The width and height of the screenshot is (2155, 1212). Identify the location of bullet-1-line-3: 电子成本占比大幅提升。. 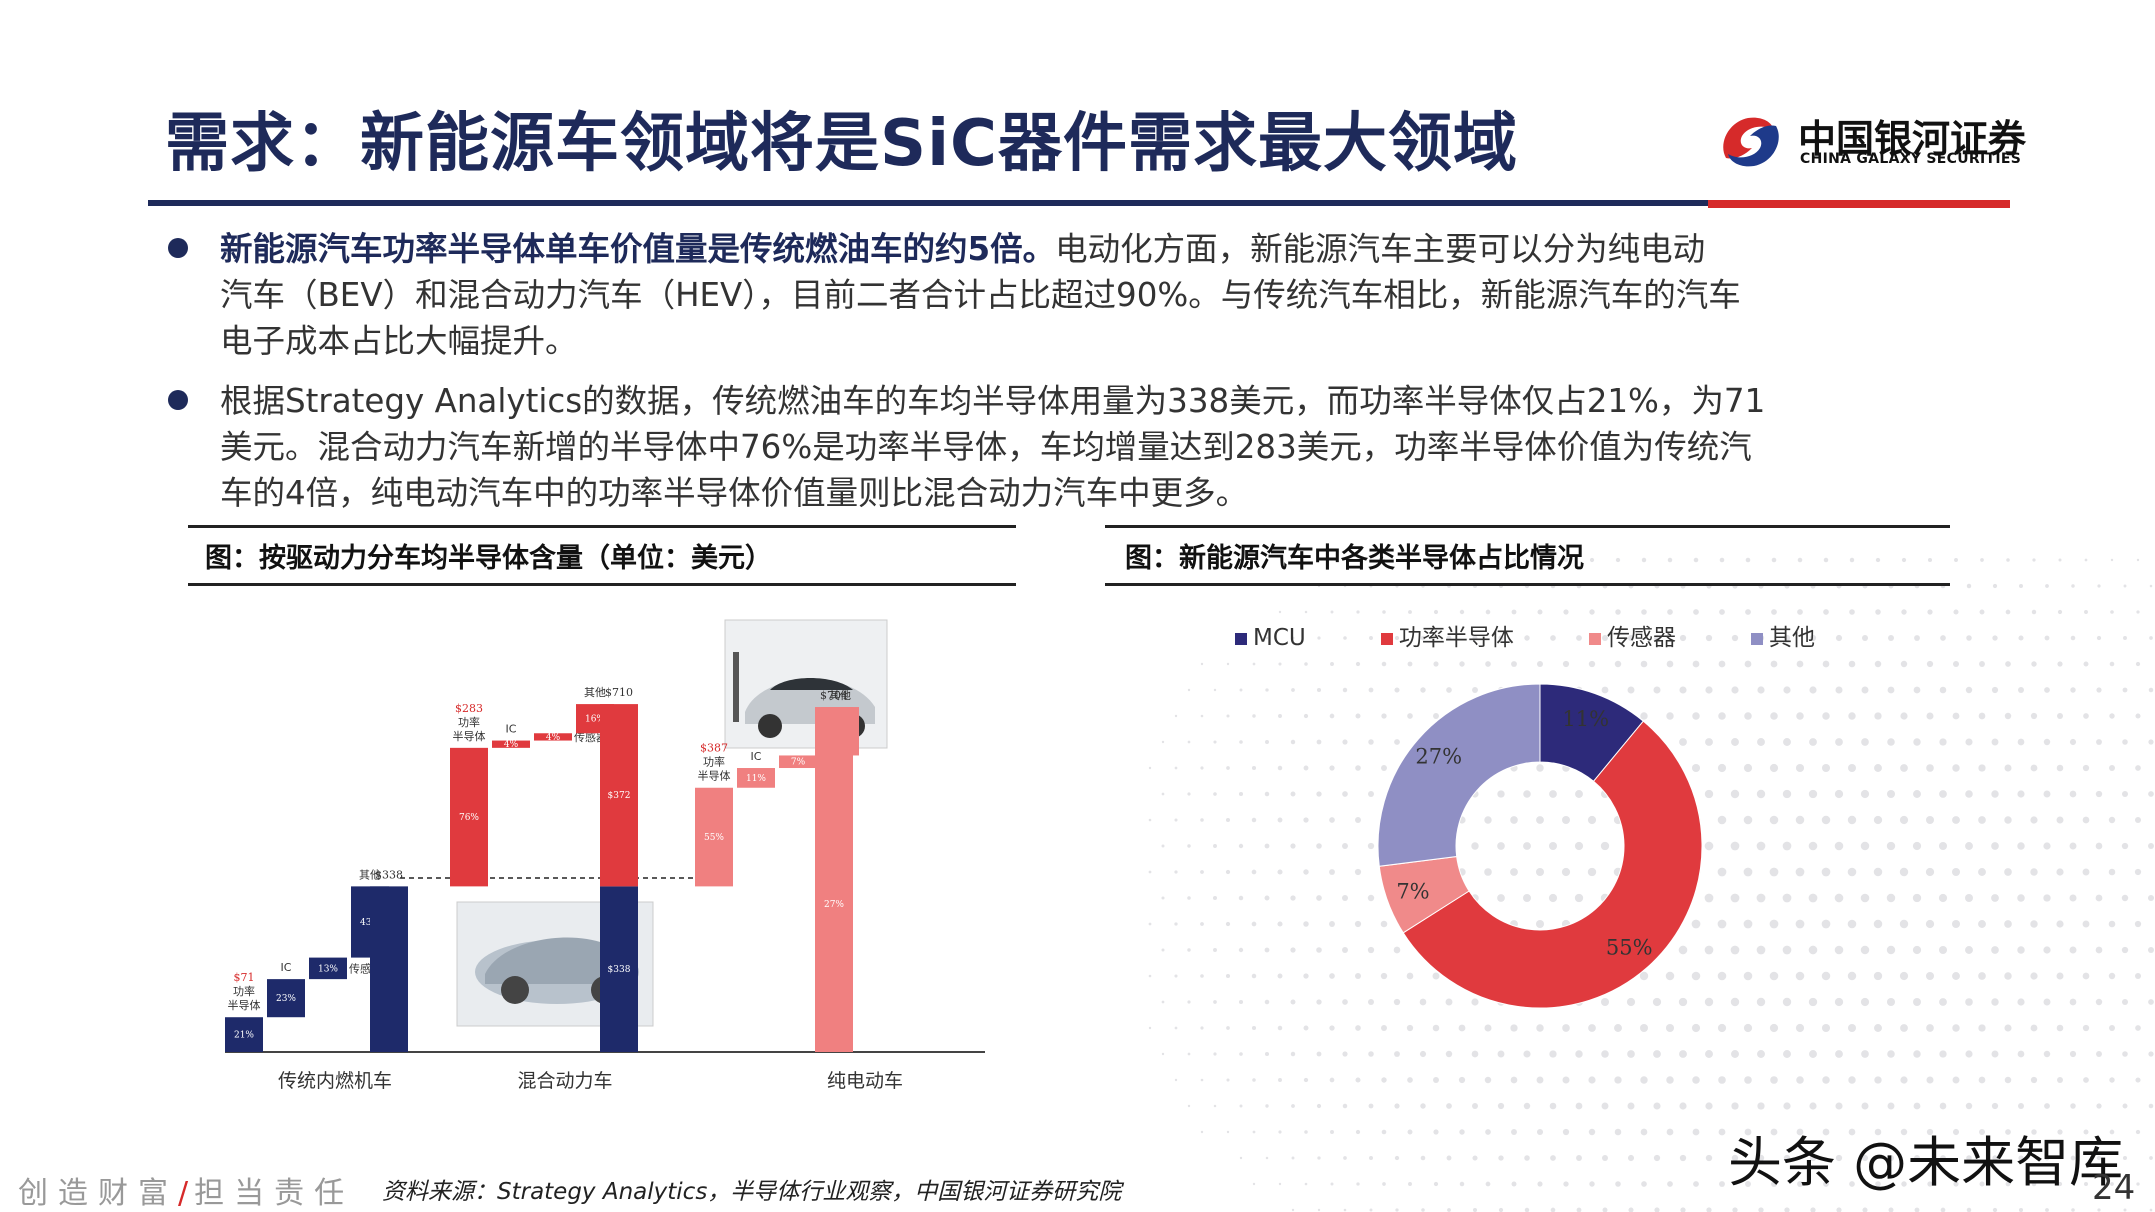
(399, 341).